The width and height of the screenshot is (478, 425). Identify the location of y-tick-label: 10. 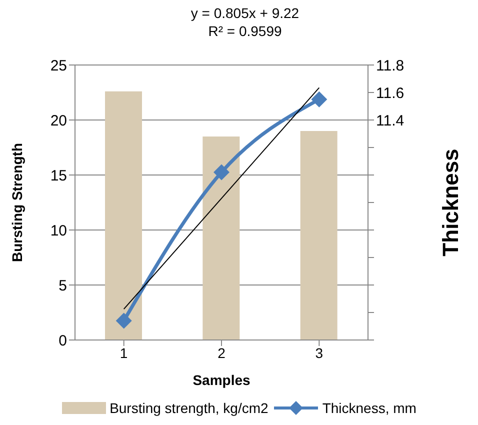
(58, 231).